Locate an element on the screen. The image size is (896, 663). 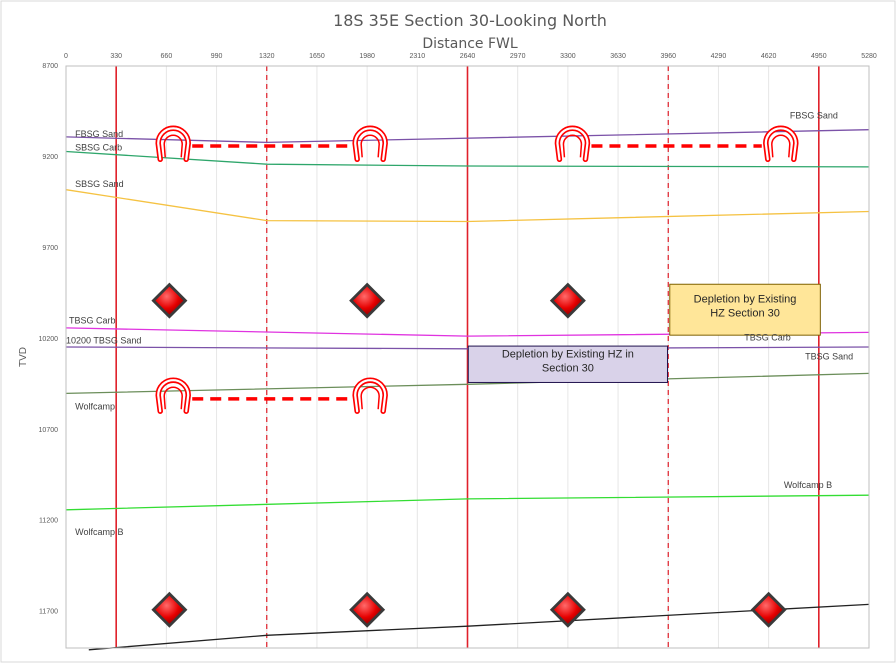
x-tick-label: 2640 is located at coordinates (468, 56).